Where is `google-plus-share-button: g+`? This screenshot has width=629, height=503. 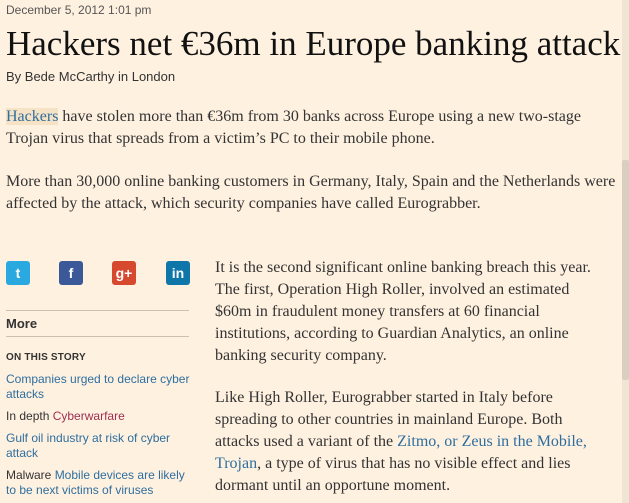 google-plus-share-button: g+ is located at coordinates (124, 273).